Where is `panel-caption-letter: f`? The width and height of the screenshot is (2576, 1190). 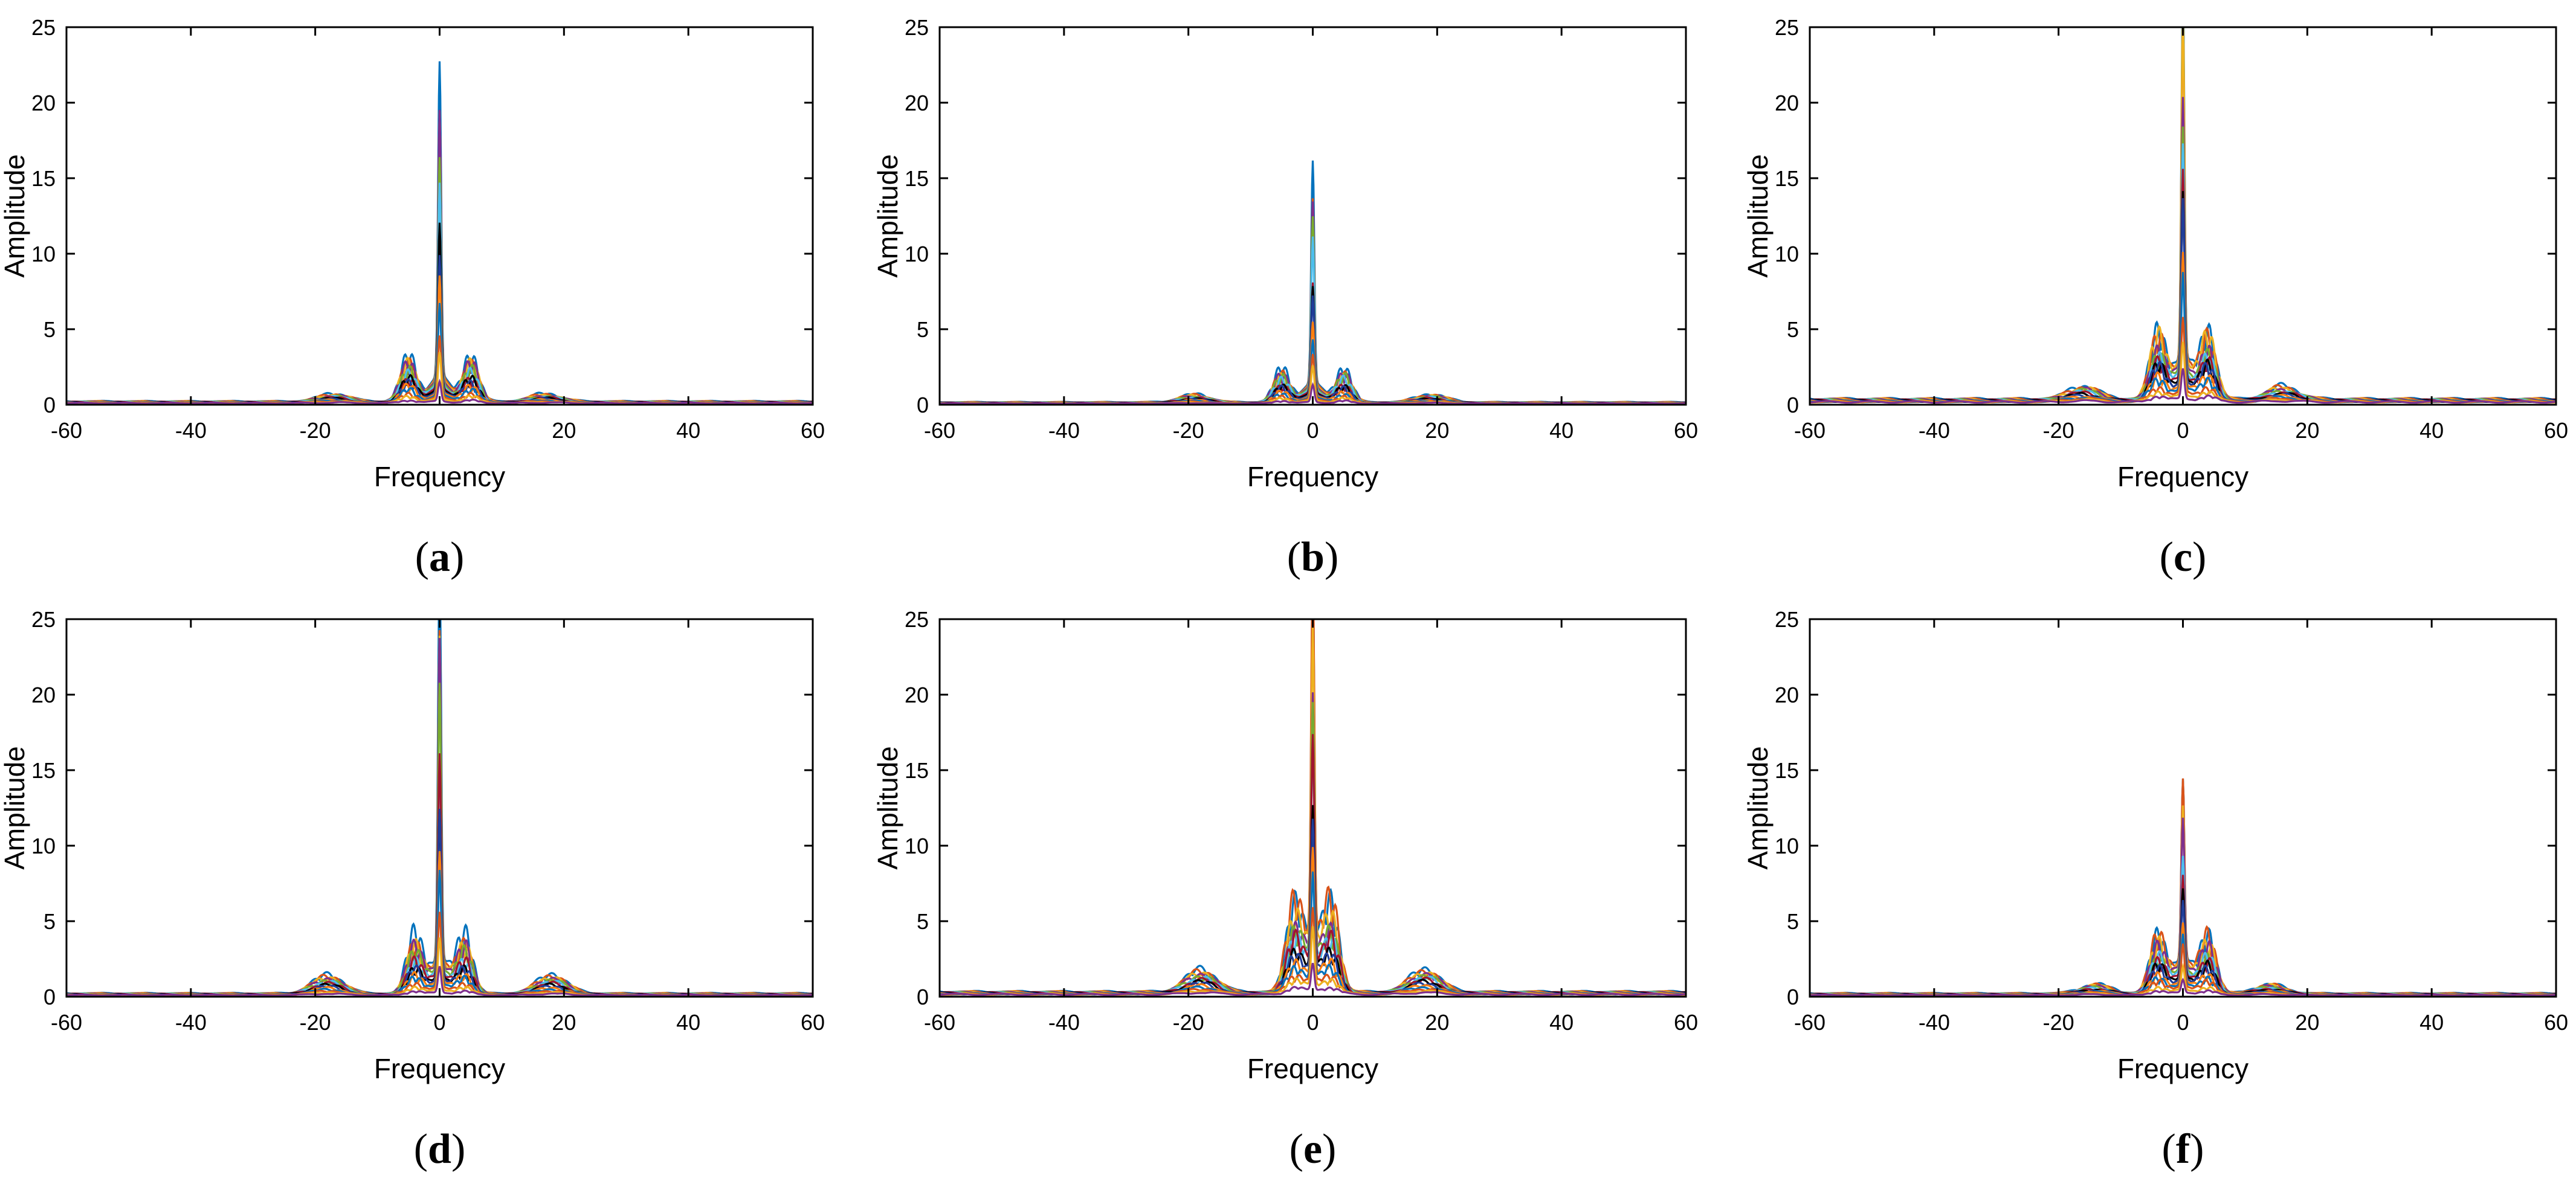 panel-caption-letter: f is located at coordinates (2183, 1149).